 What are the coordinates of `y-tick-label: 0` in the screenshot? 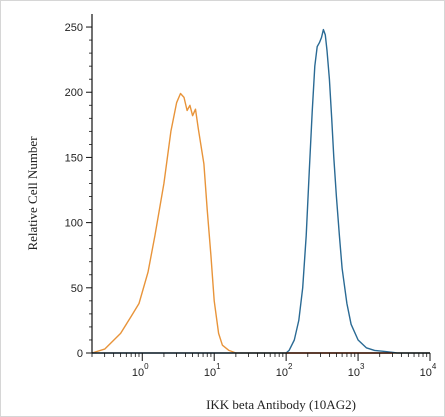 It's located at (80, 354).